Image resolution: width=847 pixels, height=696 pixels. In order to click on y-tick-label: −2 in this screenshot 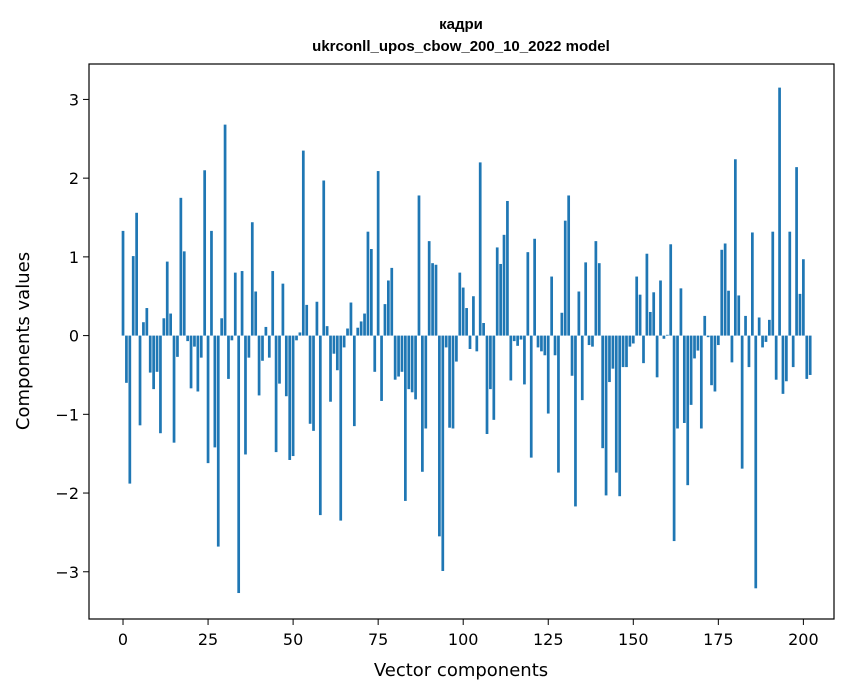, I will do `click(67, 493)`.